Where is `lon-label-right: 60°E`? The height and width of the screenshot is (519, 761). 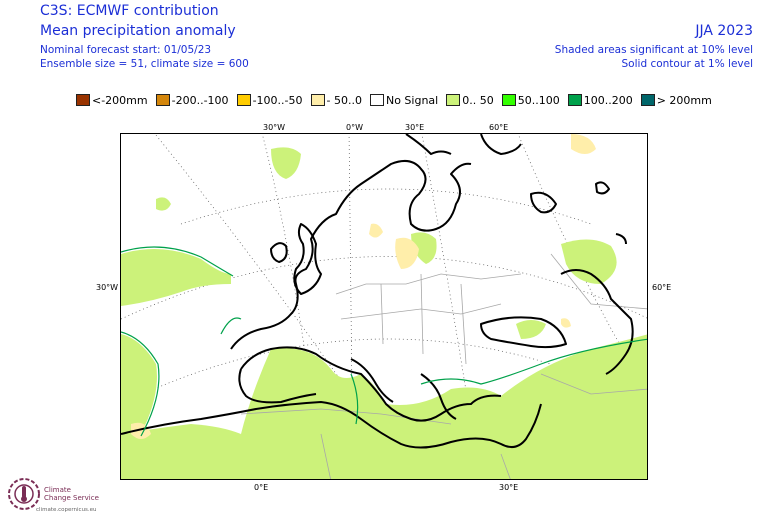 lon-label-right: 60°E is located at coordinates (662, 287).